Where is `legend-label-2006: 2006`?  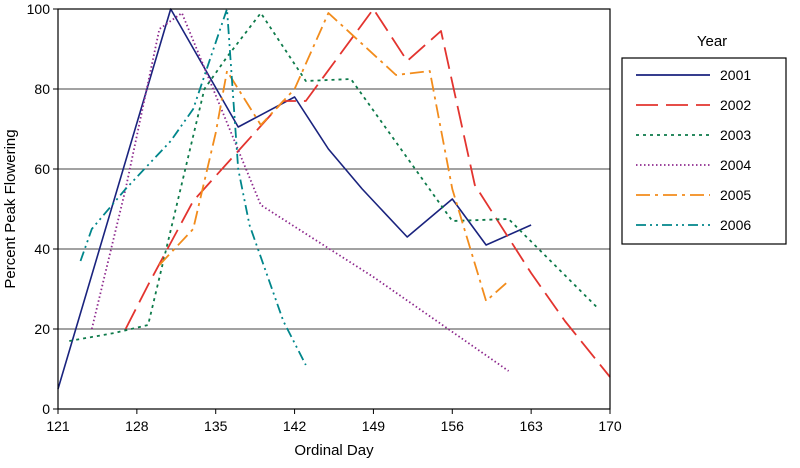
legend-label-2006: 2006 is located at coordinates (735, 225).